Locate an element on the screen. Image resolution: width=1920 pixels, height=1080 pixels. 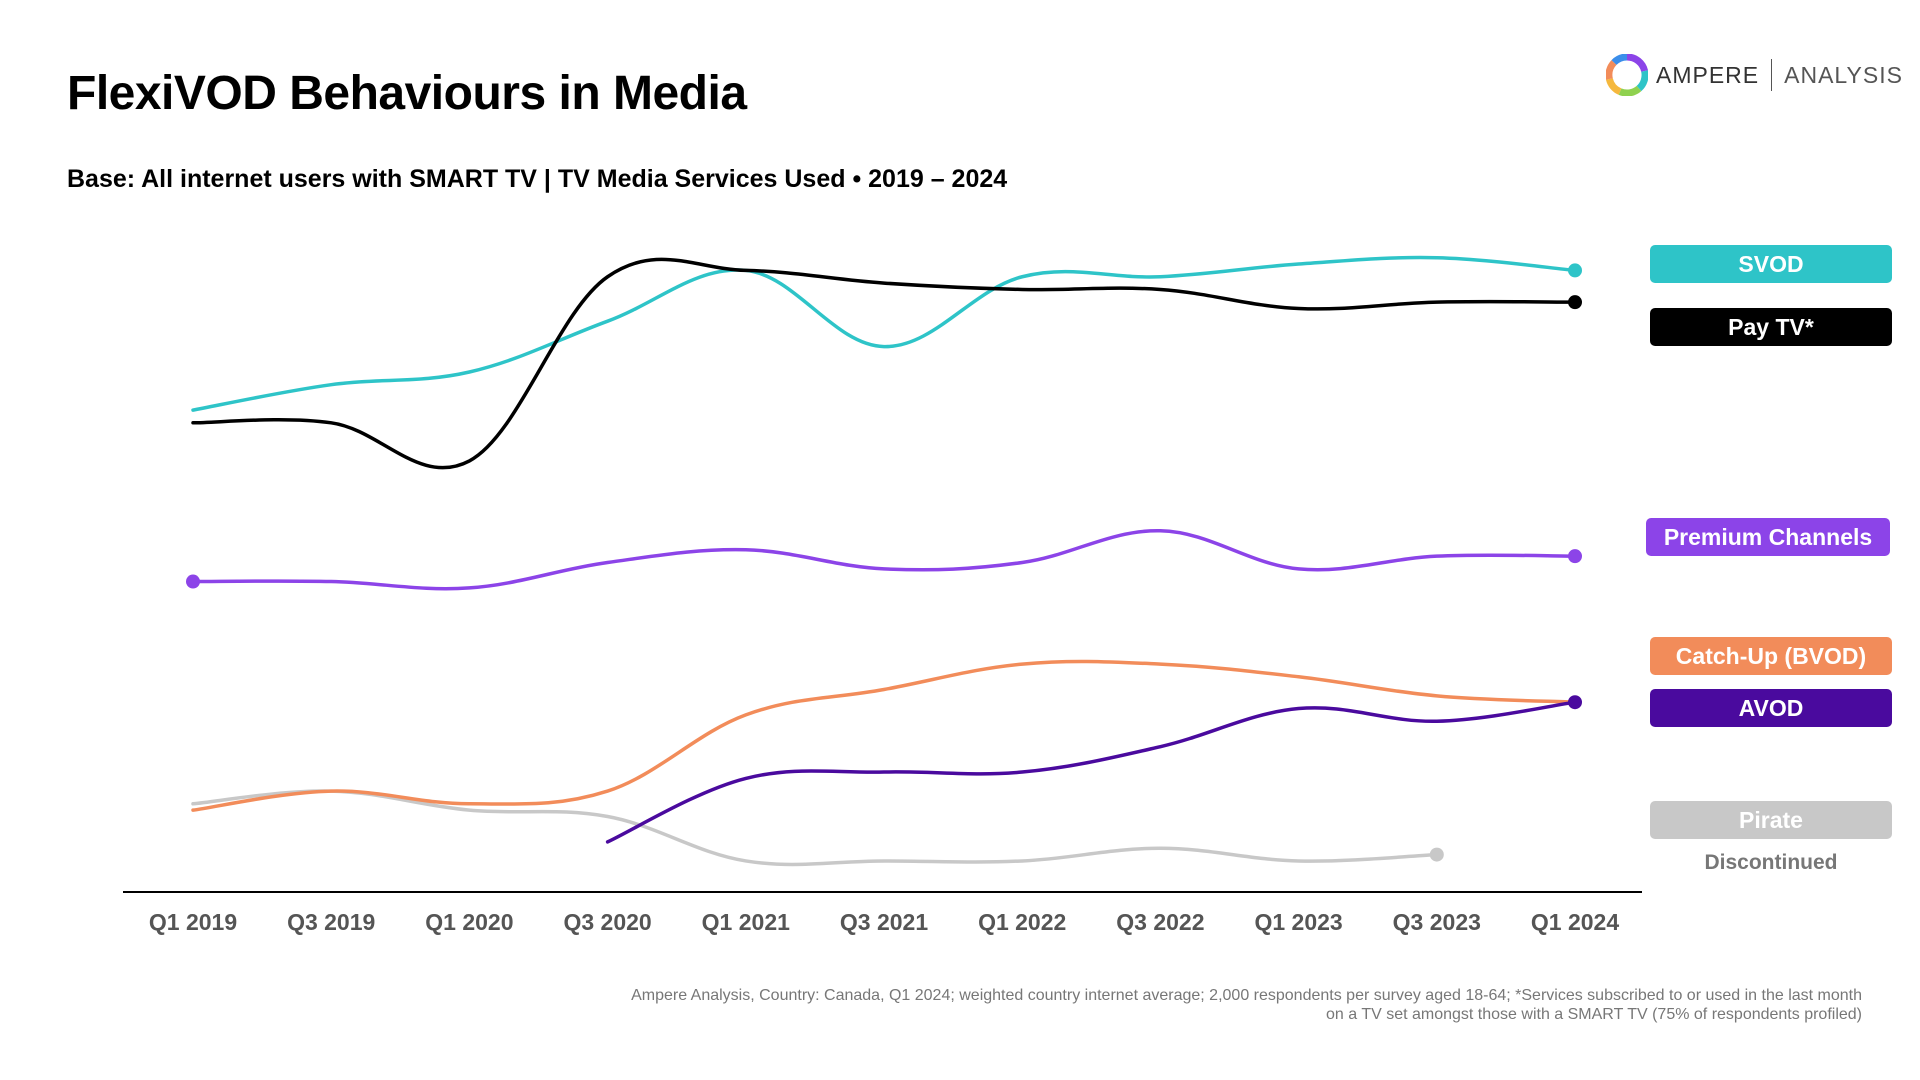
series-line-catch-up-bvod is located at coordinates (884, 735).